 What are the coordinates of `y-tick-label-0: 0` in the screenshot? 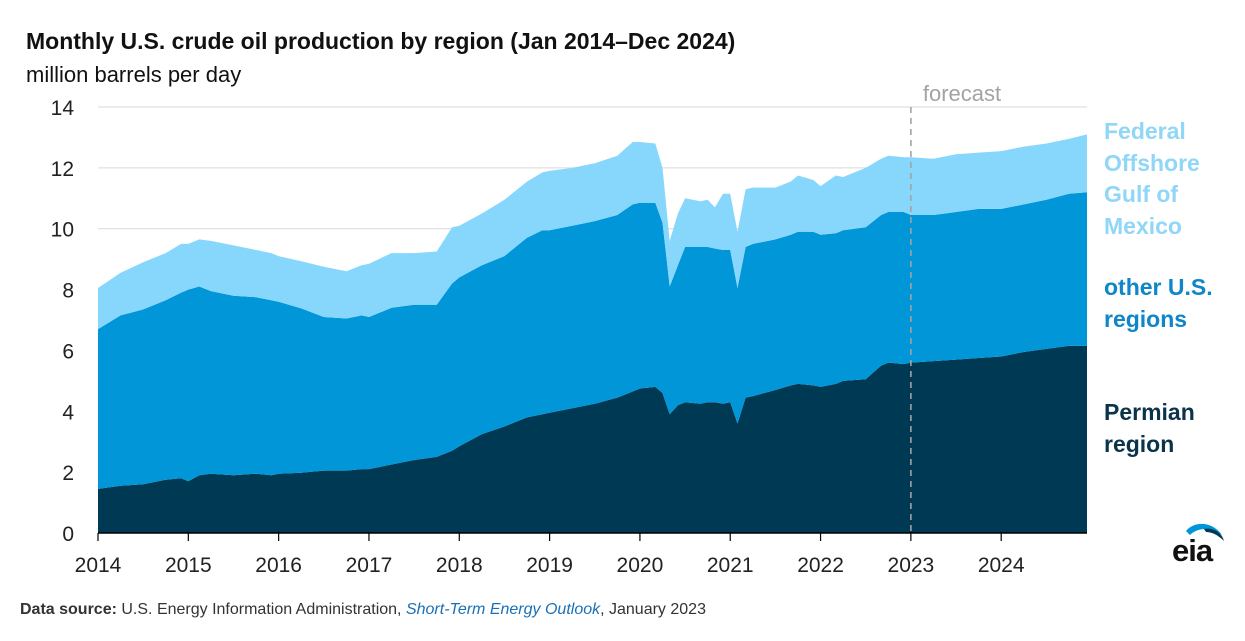 It's located at (68, 534).